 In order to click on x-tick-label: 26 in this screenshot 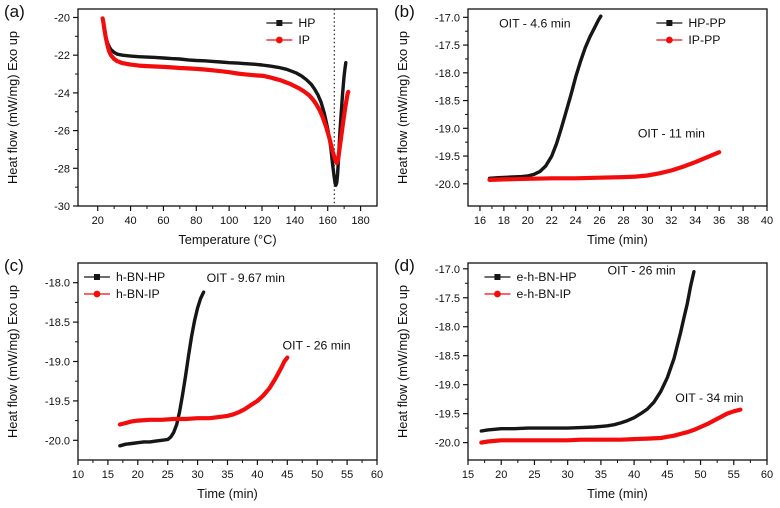, I will do `click(599, 221)`.